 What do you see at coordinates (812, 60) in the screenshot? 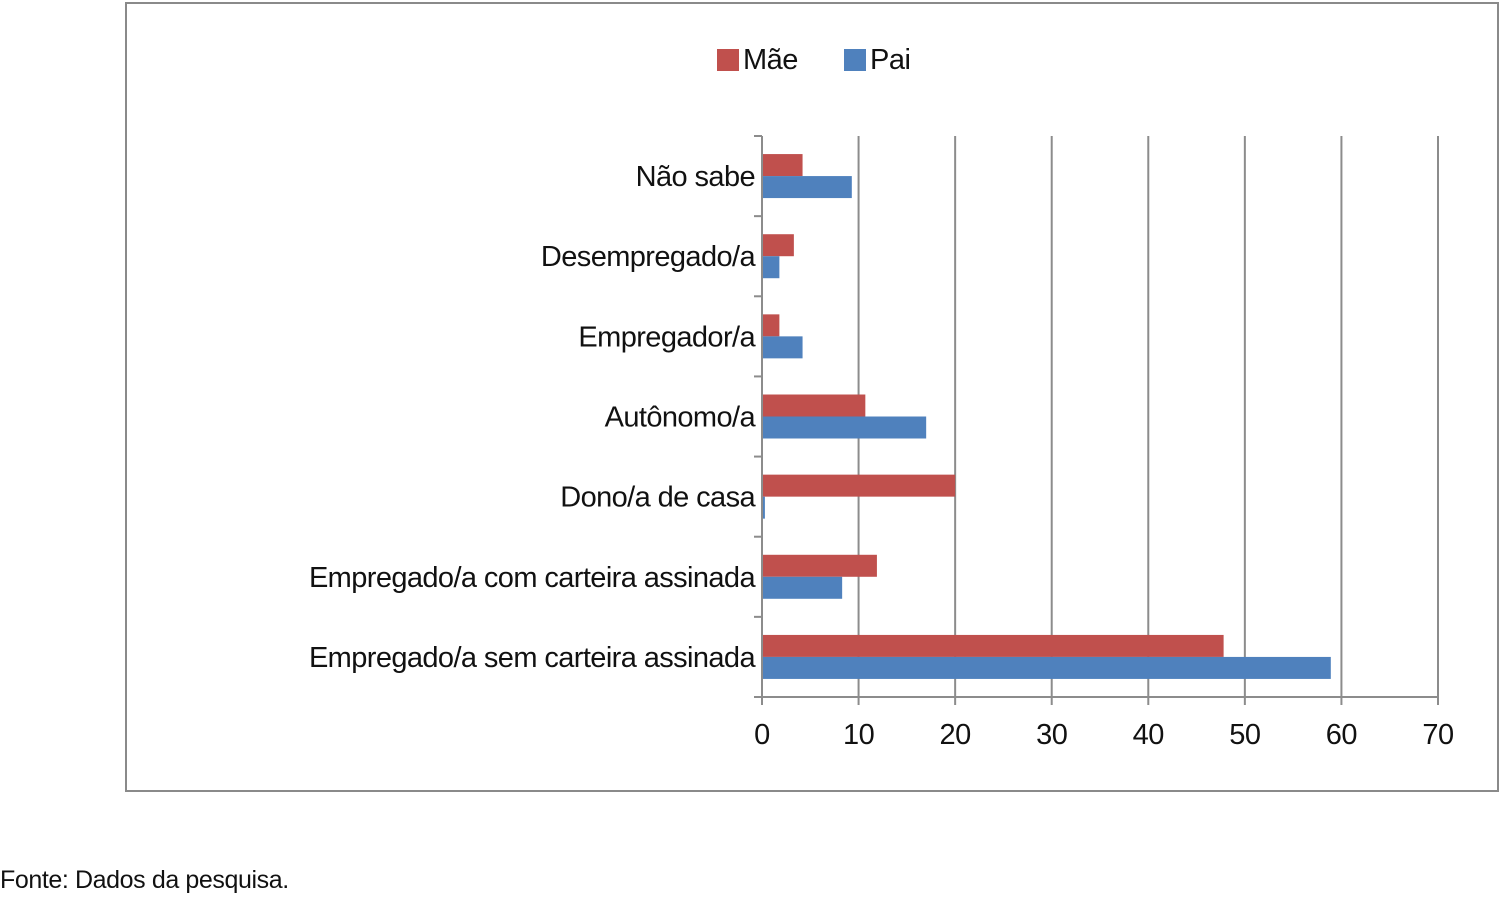
I see `legend: Mãe Pai` at bounding box center [812, 60].